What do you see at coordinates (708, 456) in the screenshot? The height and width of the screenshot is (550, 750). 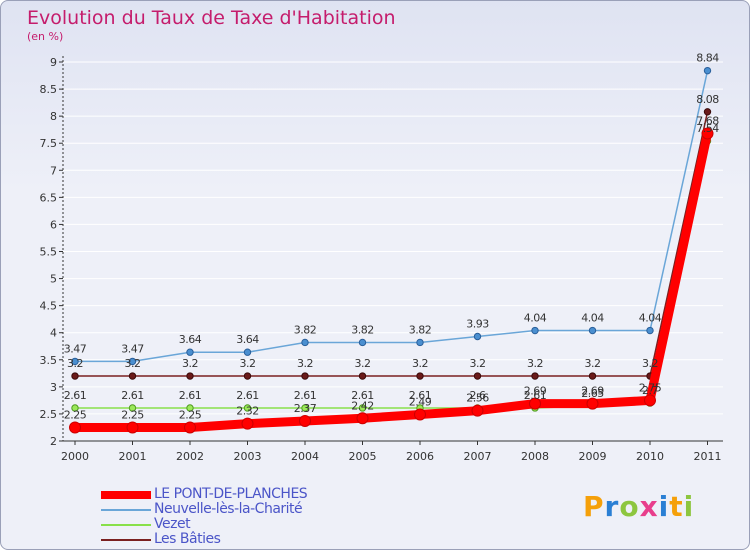 I see `x-tick-label-11: 2011` at bounding box center [708, 456].